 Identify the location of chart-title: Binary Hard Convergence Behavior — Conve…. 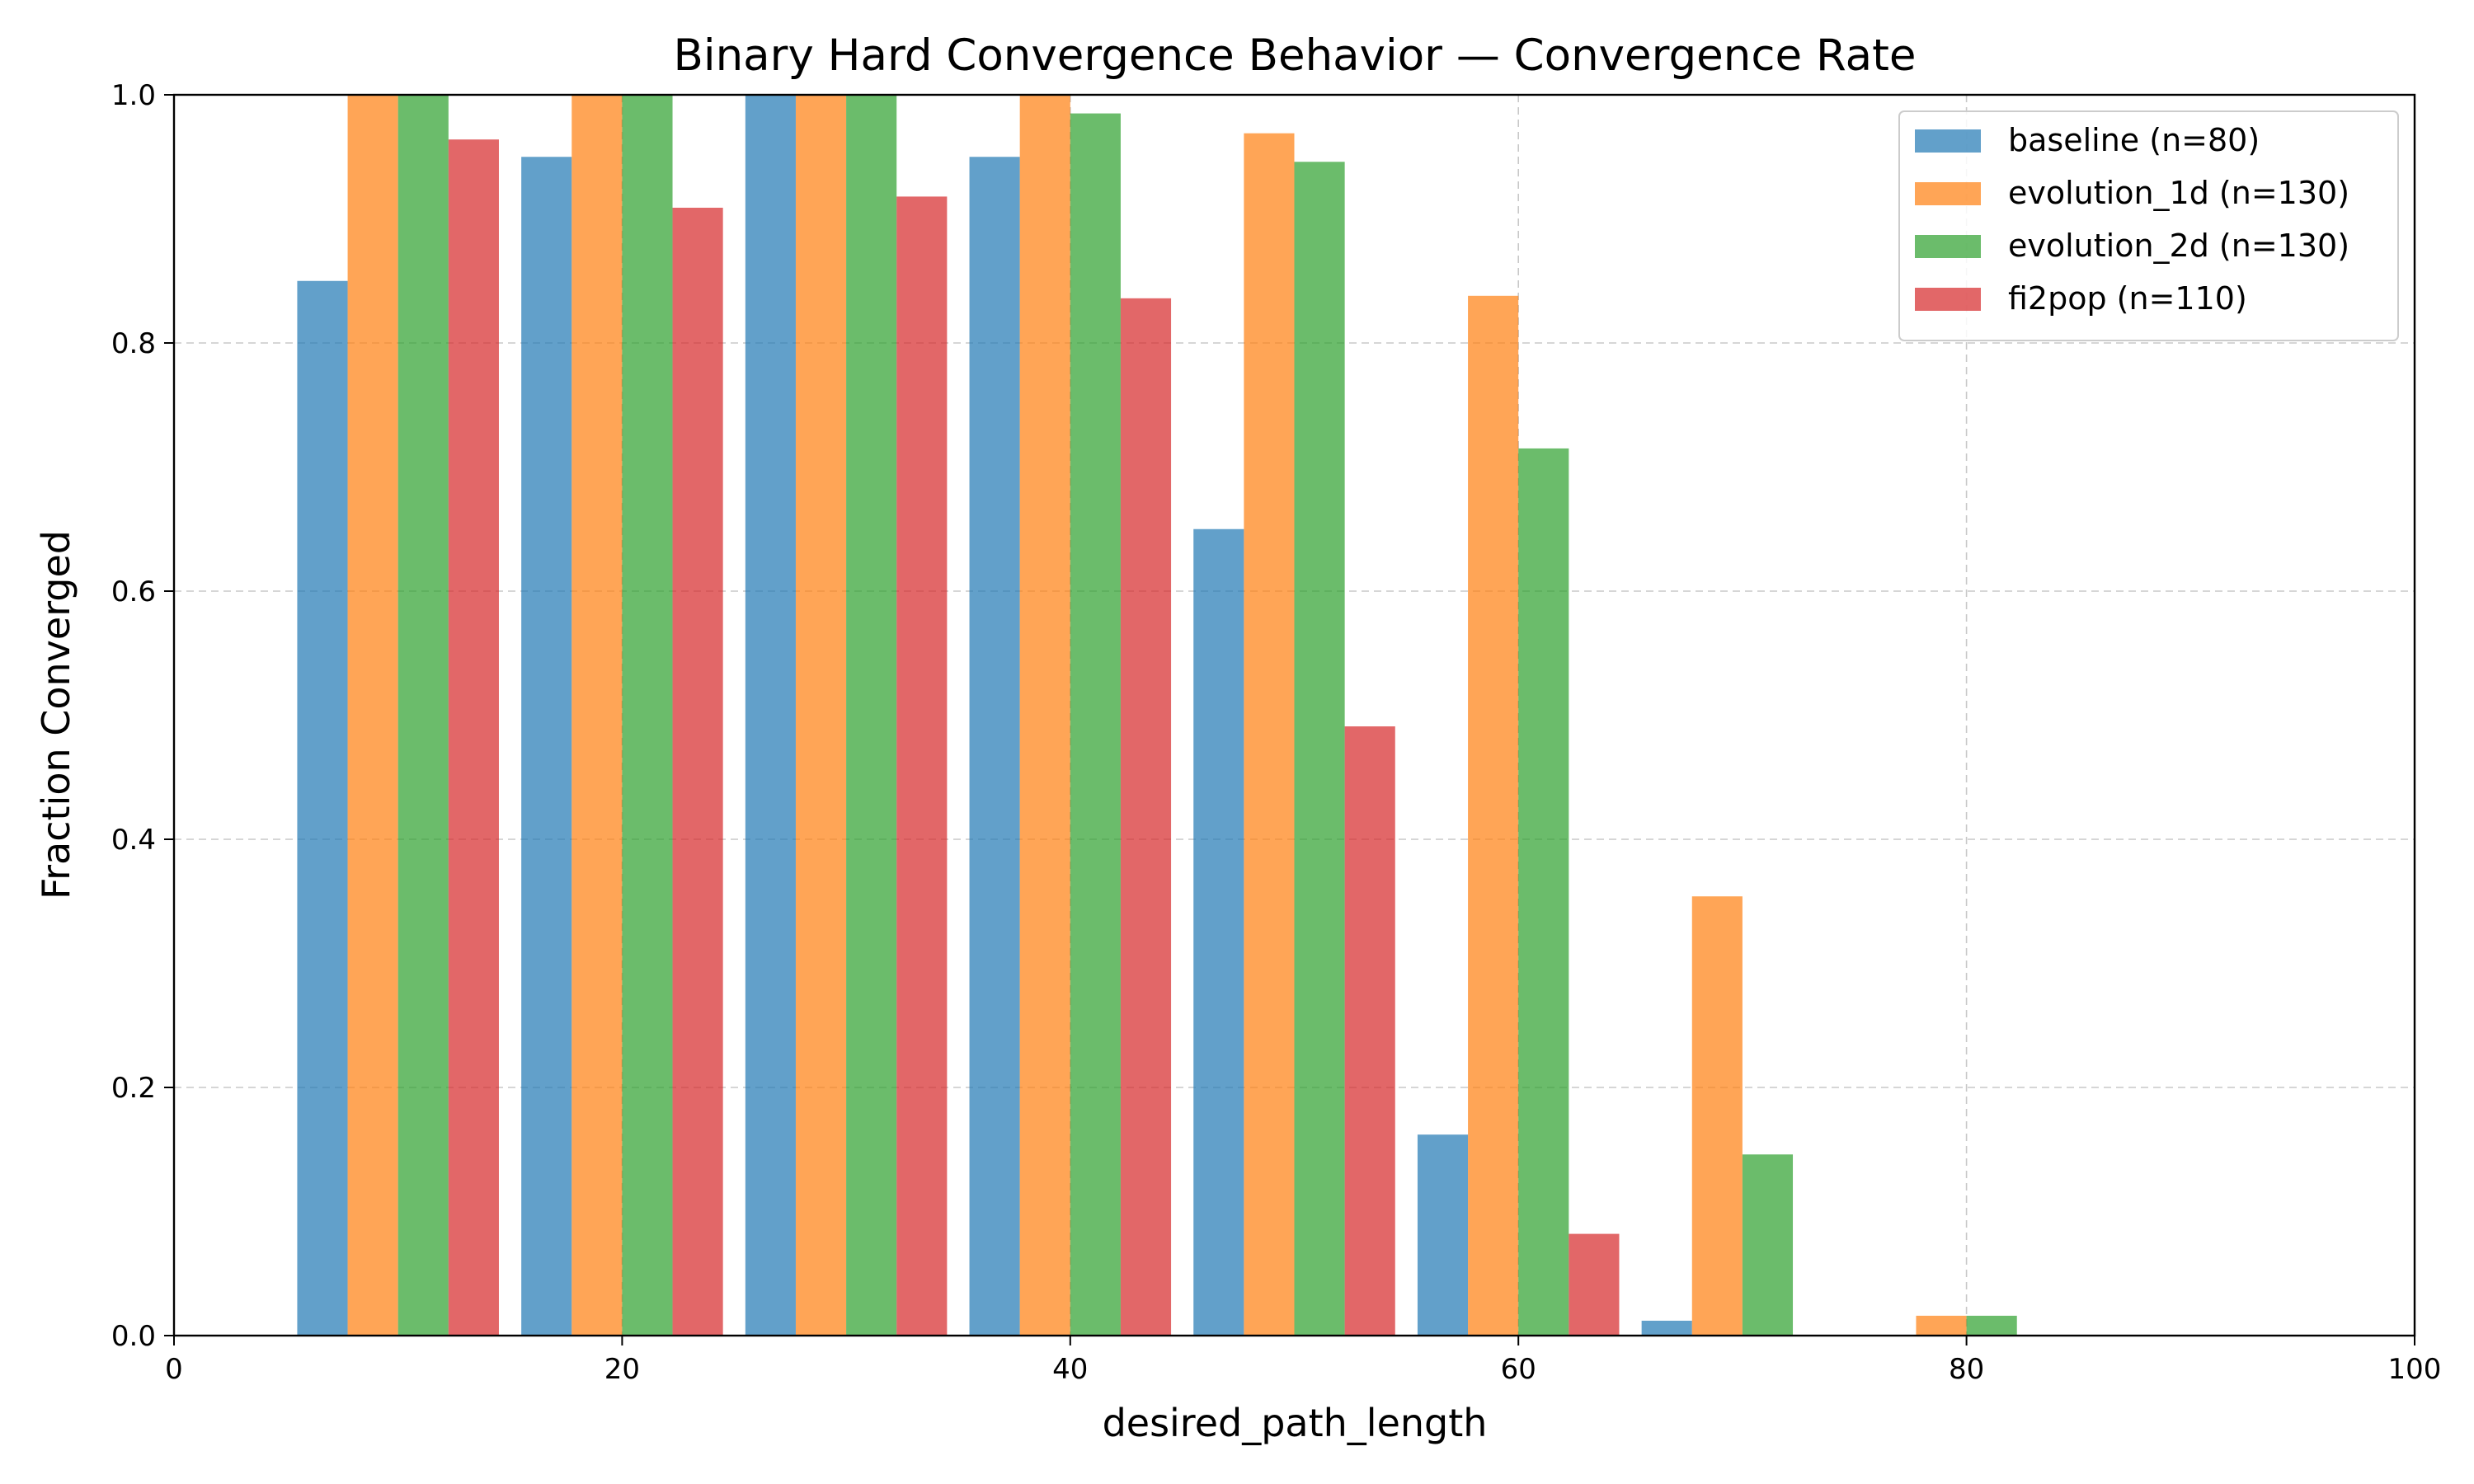
(1295, 56).